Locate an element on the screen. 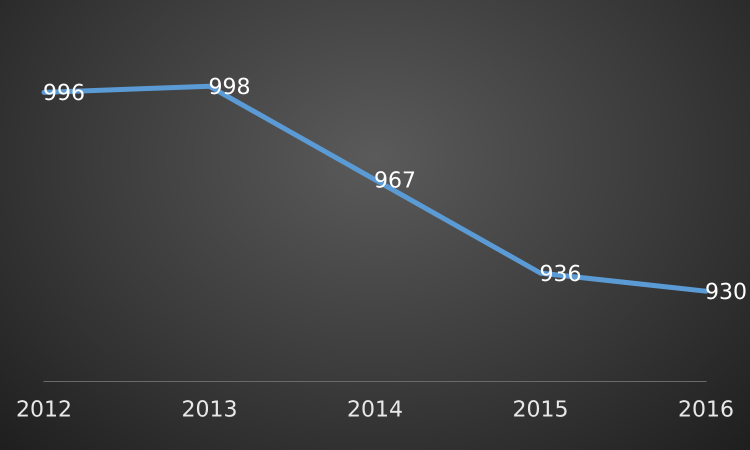 The height and width of the screenshot is (450, 750). x-tick-label: 2015 is located at coordinates (540, 410).